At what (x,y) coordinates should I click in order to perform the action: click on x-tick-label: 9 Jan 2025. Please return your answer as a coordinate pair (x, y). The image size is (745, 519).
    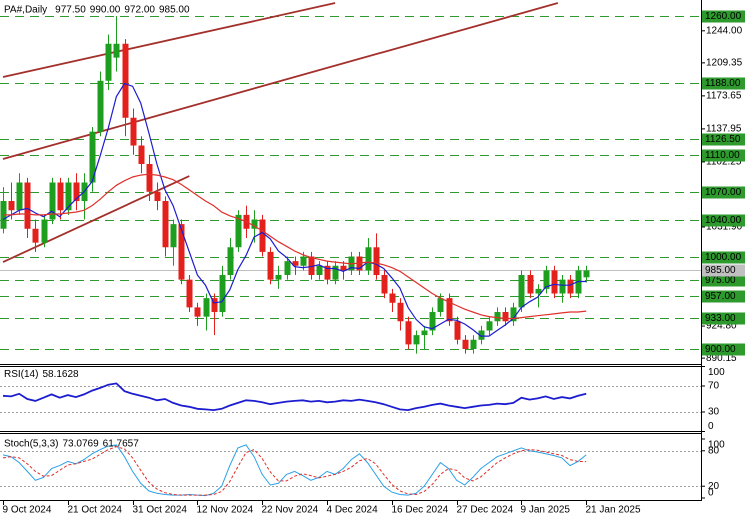
    Looking at the image, I should click on (546, 510).